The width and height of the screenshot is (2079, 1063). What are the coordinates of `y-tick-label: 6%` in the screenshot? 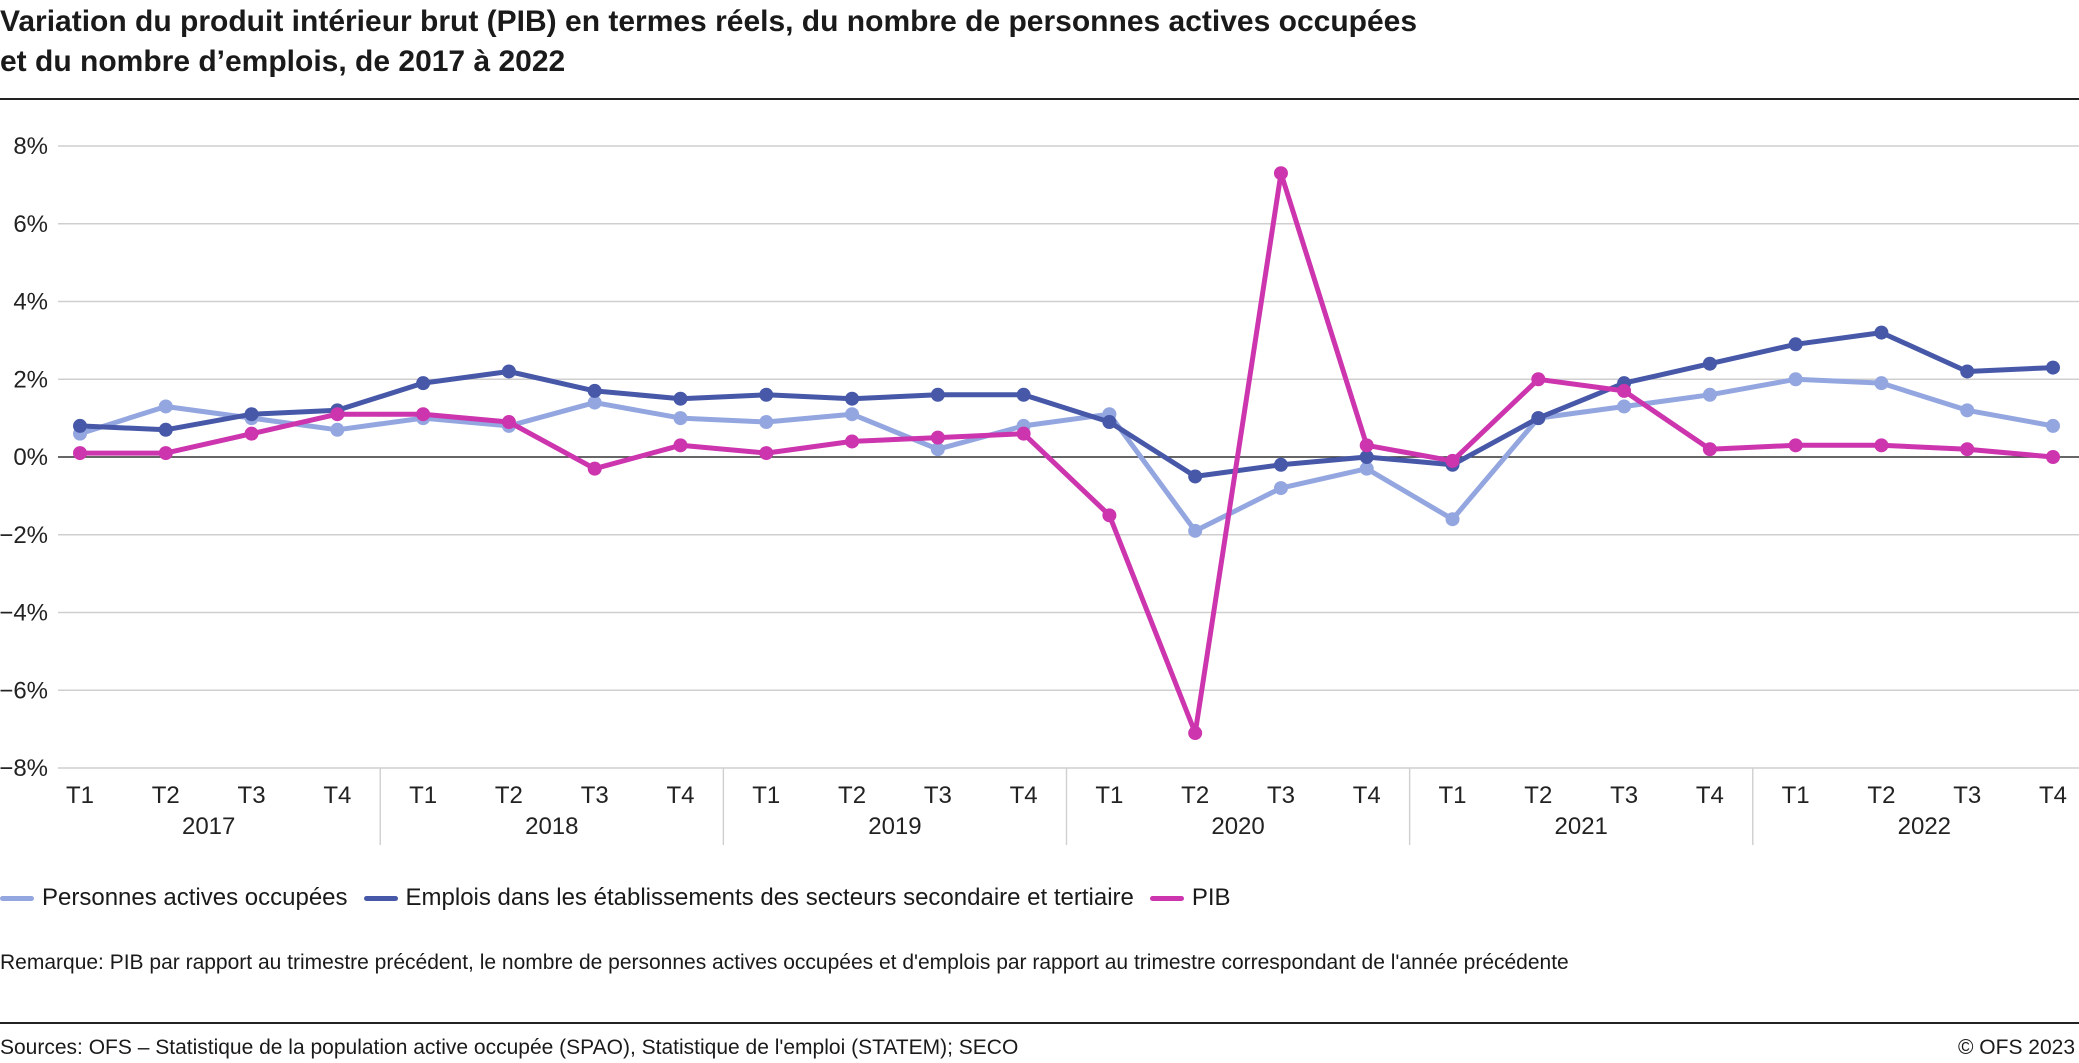 It's located at (30, 224).